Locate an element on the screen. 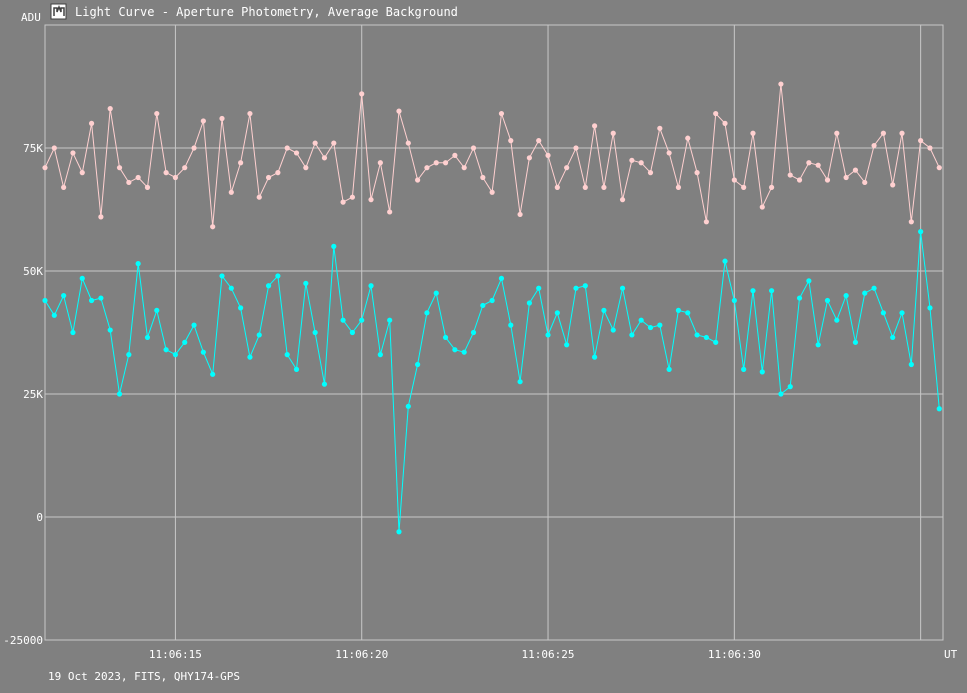 The height and width of the screenshot is (693, 967). light-curve-app-icon is located at coordinates (58, 11).